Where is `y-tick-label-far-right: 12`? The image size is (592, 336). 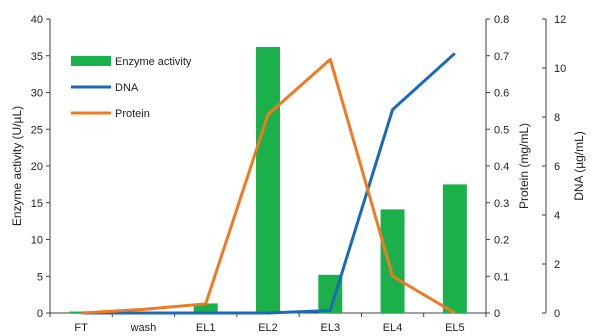 y-tick-label-far-right: 12 is located at coordinates (560, 20).